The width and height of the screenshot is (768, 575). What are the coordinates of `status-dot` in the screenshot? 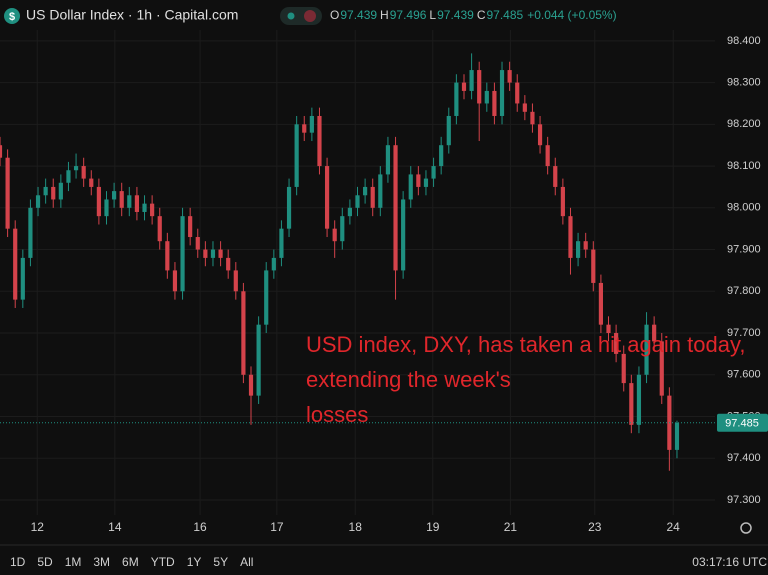 It's located at (291, 16).